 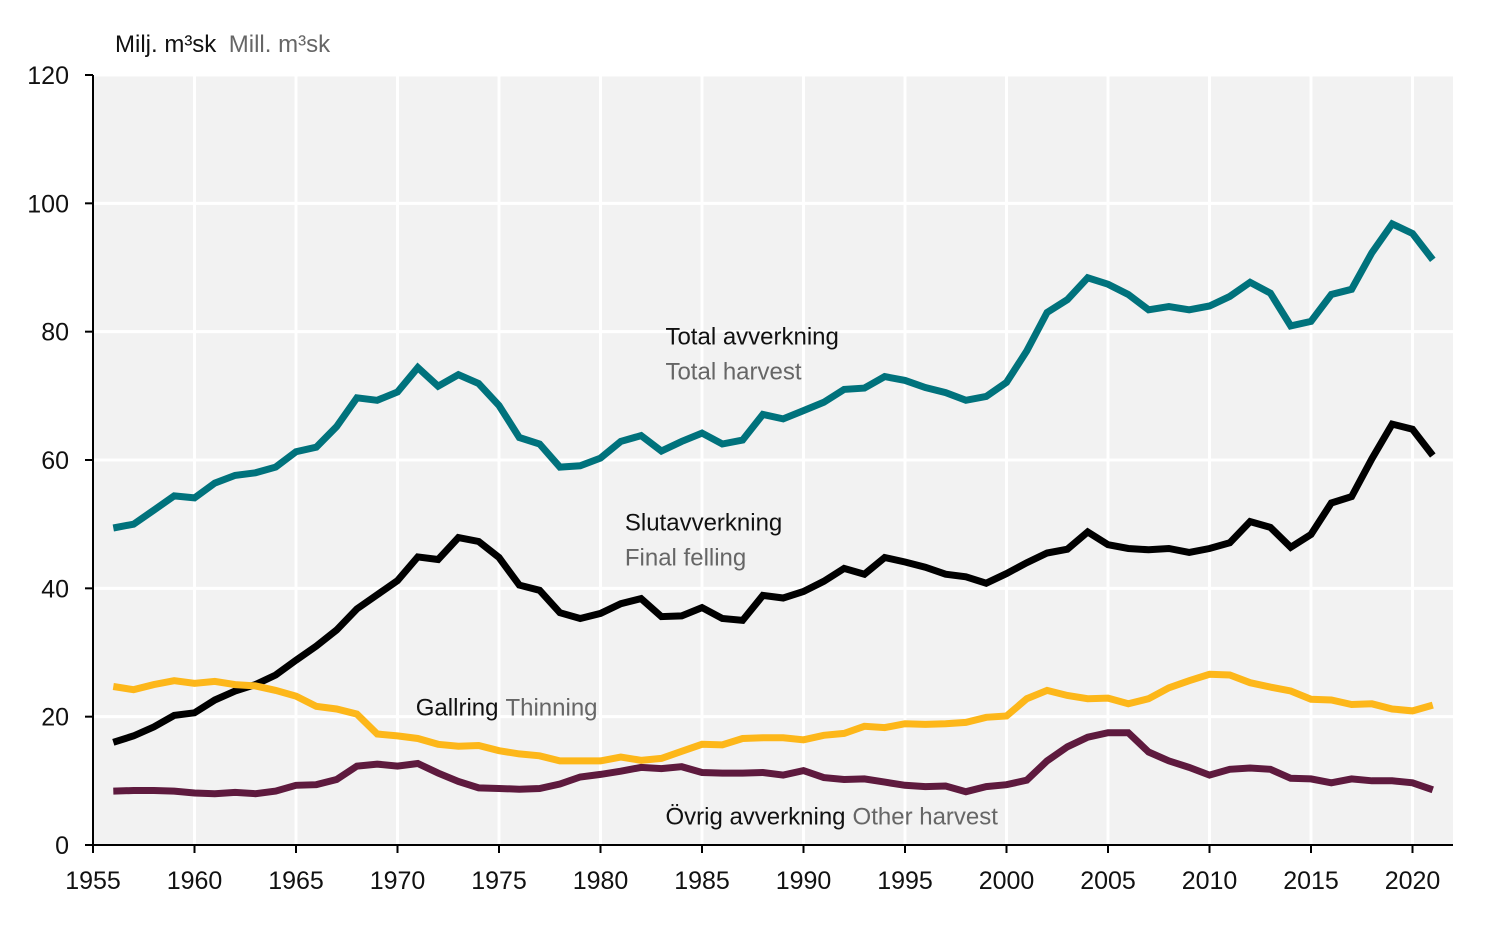 What do you see at coordinates (905, 881) in the screenshot?
I see `x-tick-label: 1995` at bounding box center [905, 881].